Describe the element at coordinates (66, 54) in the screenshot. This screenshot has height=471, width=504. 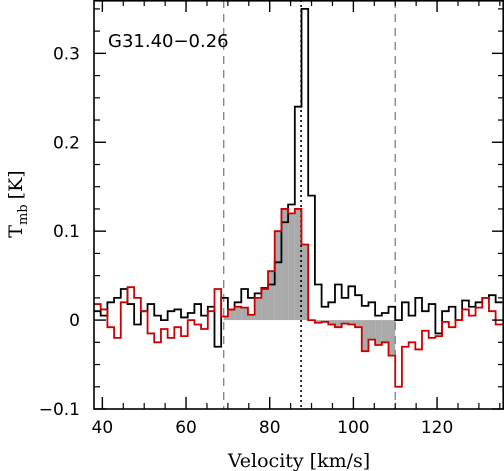
I see `y-tick-label: 0.3` at that location.